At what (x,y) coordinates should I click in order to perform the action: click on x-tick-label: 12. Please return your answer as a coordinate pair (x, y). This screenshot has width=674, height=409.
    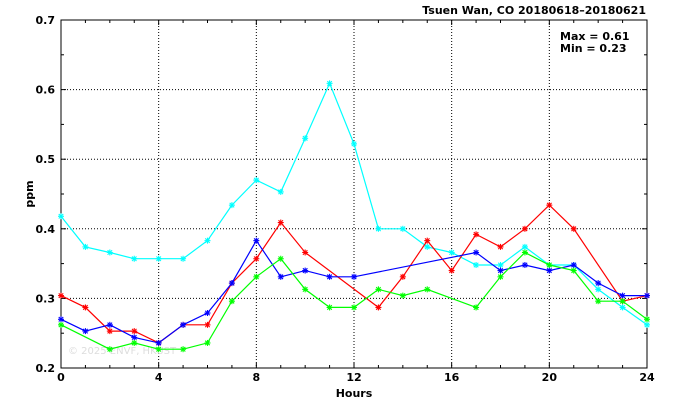
    Looking at the image, I should click on (353, 377).